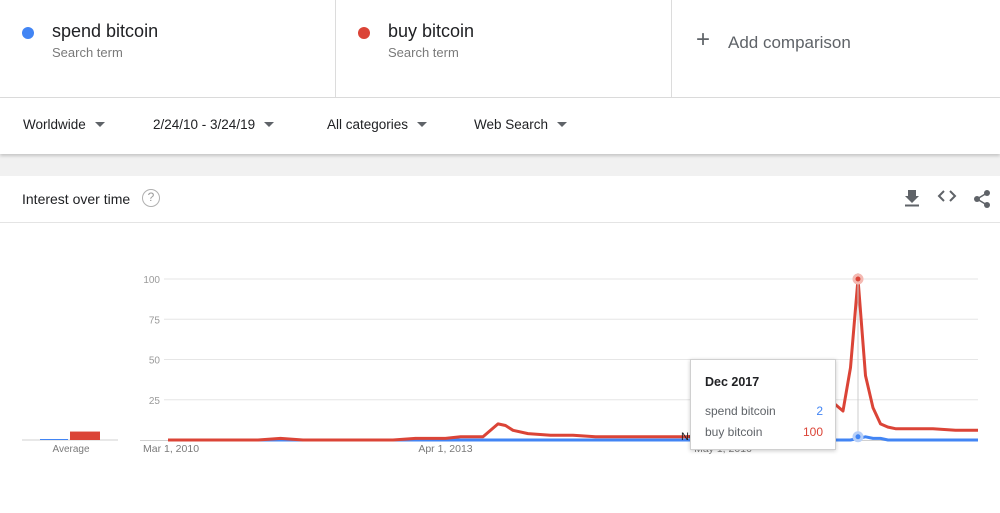 The height and width of the screenshot is (513, 1000). I want to click on category-dropdown: All categories, so click(377, 124).